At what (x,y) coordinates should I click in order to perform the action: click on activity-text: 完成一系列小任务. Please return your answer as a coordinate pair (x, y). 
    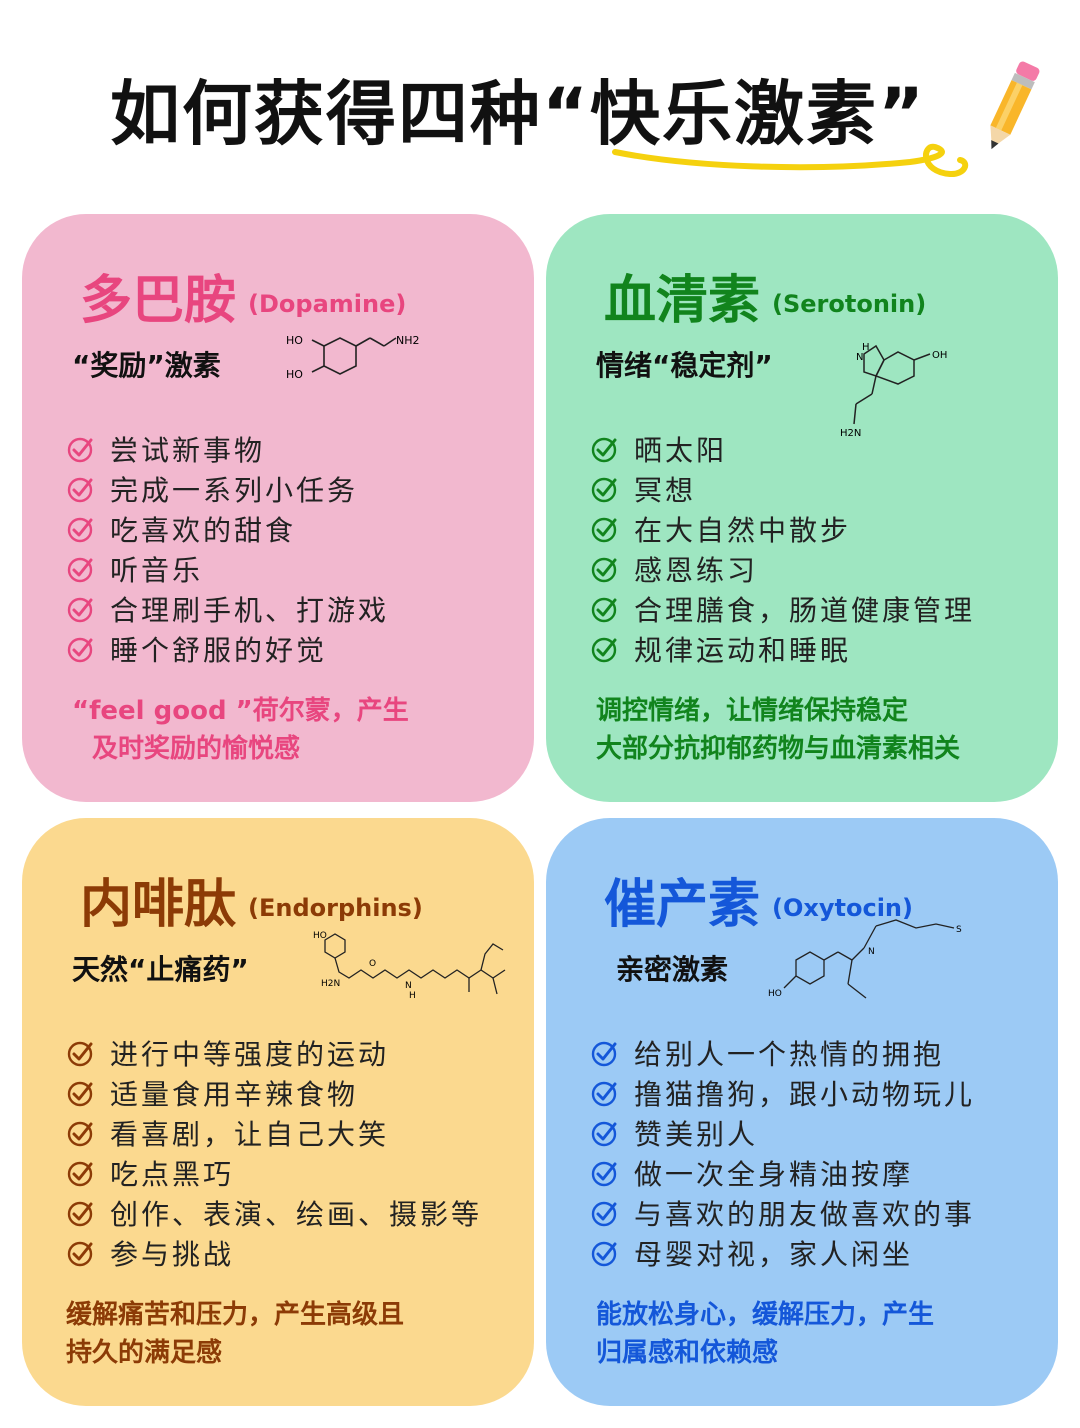
    Looking at the image, I should click on (234, 490).